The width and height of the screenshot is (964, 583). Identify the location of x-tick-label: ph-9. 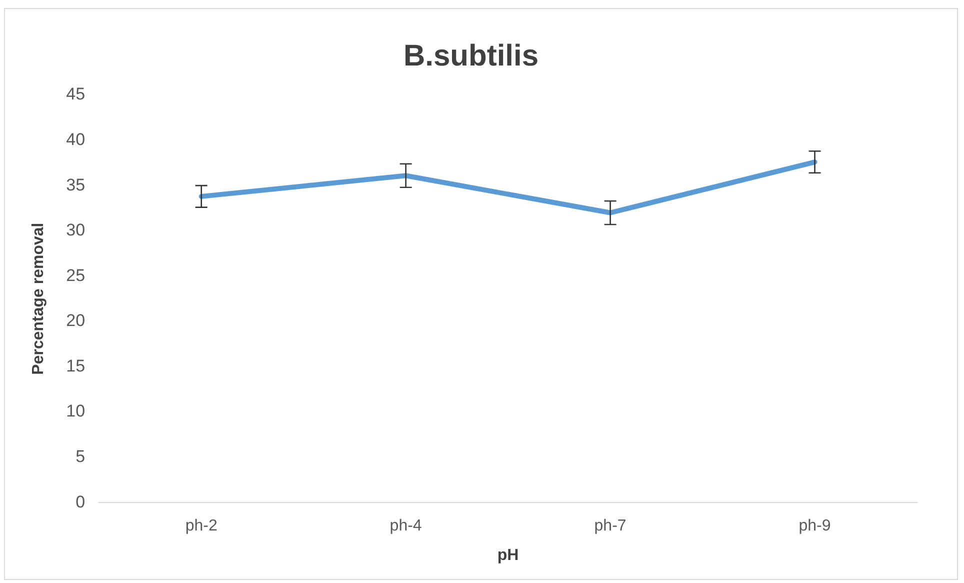
(814, 526).